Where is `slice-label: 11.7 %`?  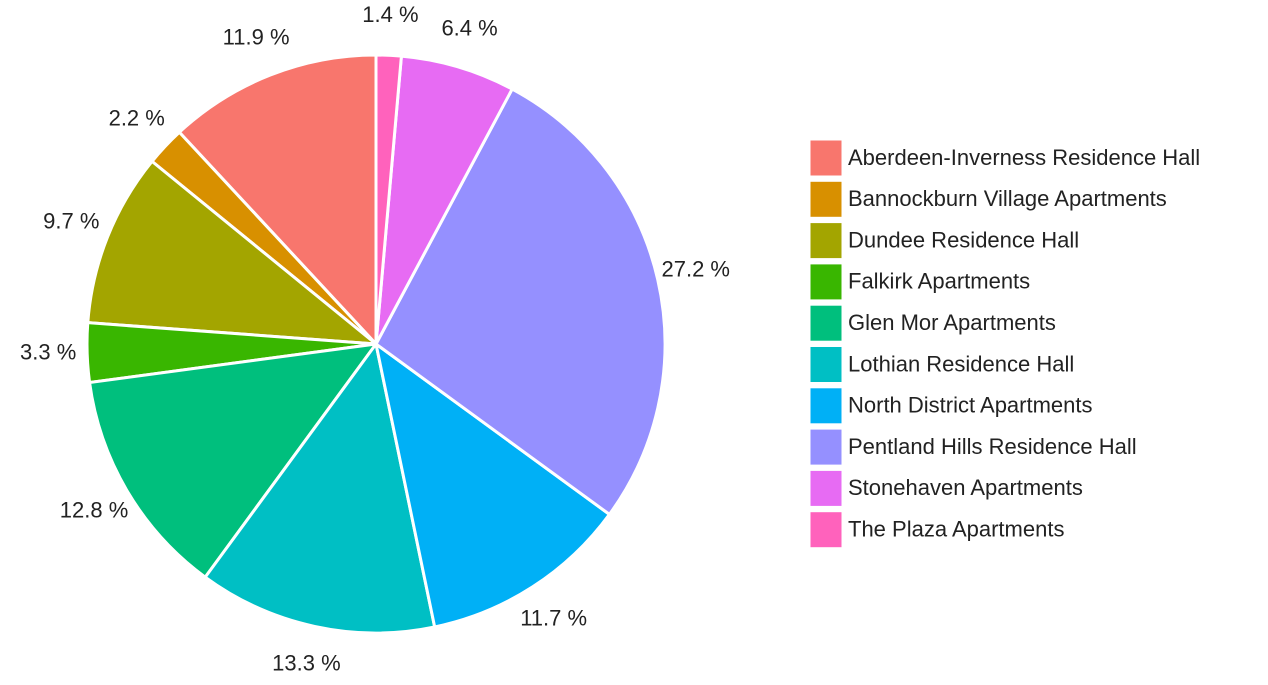 slice-label: 11.7 % is located at coordinates (553, 618).